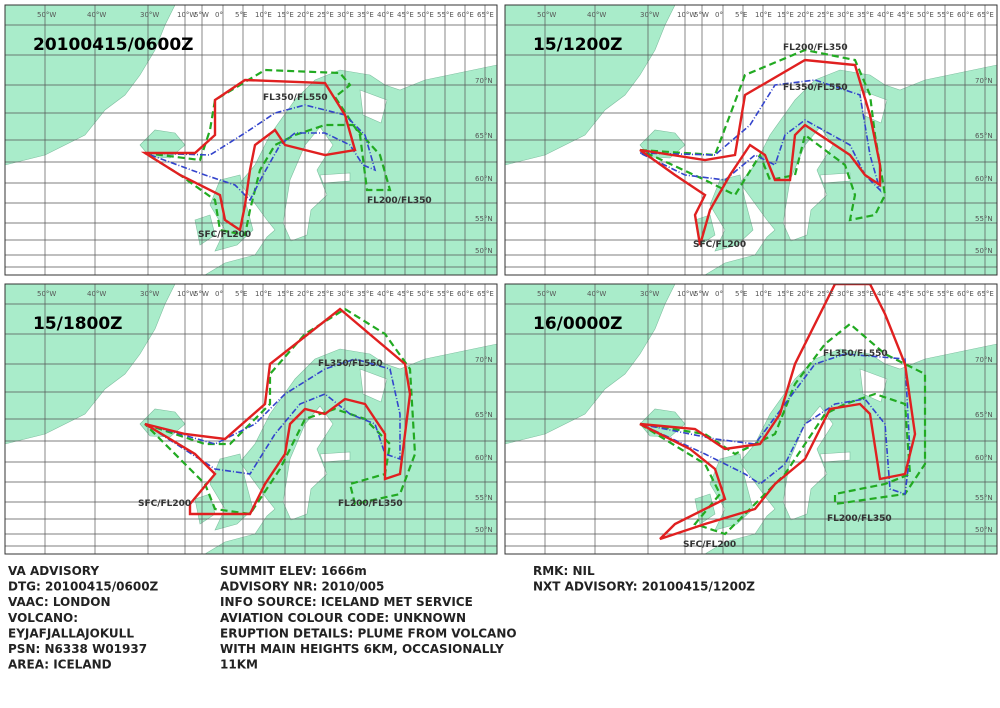 The image size is (1000, 708). Describe the element at coordinates (578, 324) in the screenshot. I see `panel-time: 16/0000Z` at that location.